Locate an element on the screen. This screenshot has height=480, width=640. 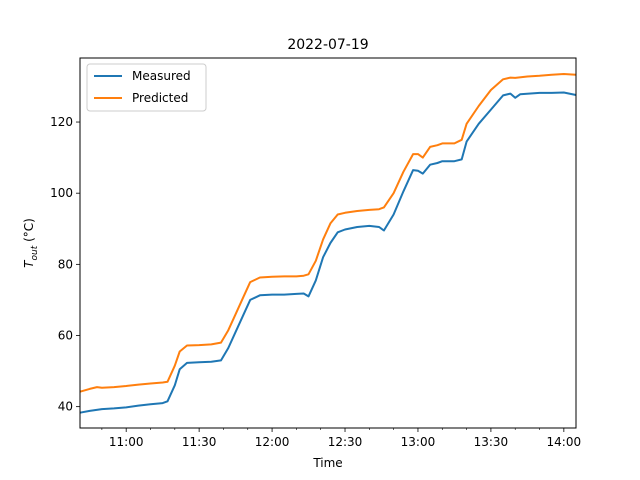
y-axis-label-unit: (°C) is located at coordinates (29, 232).